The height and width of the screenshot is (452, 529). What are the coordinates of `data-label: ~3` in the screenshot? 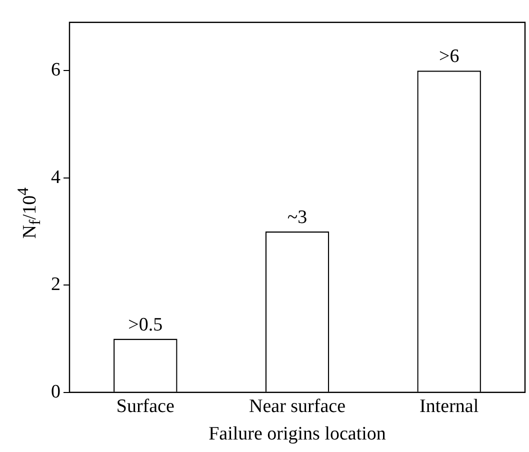 It's located at (297, 217).